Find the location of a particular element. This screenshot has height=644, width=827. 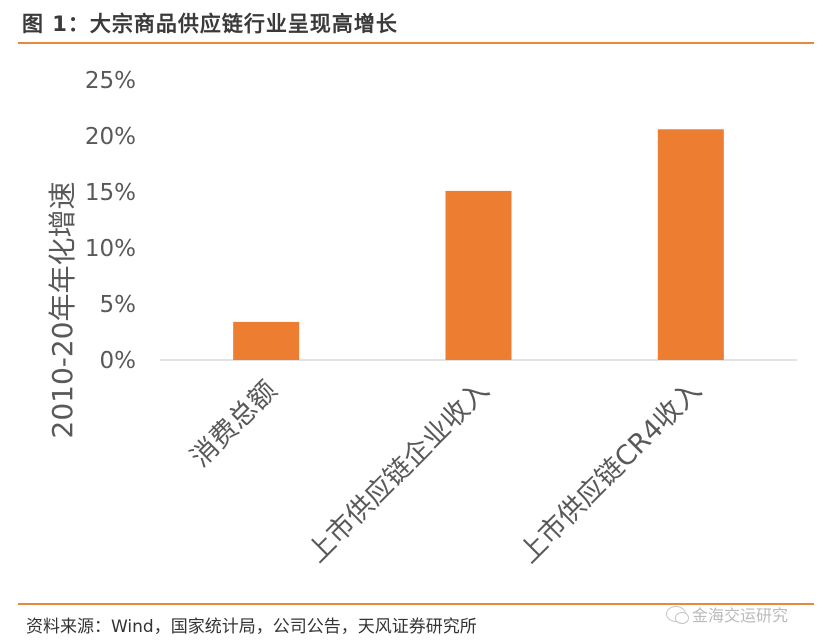

source-divider is located at coordinates (416, 604).